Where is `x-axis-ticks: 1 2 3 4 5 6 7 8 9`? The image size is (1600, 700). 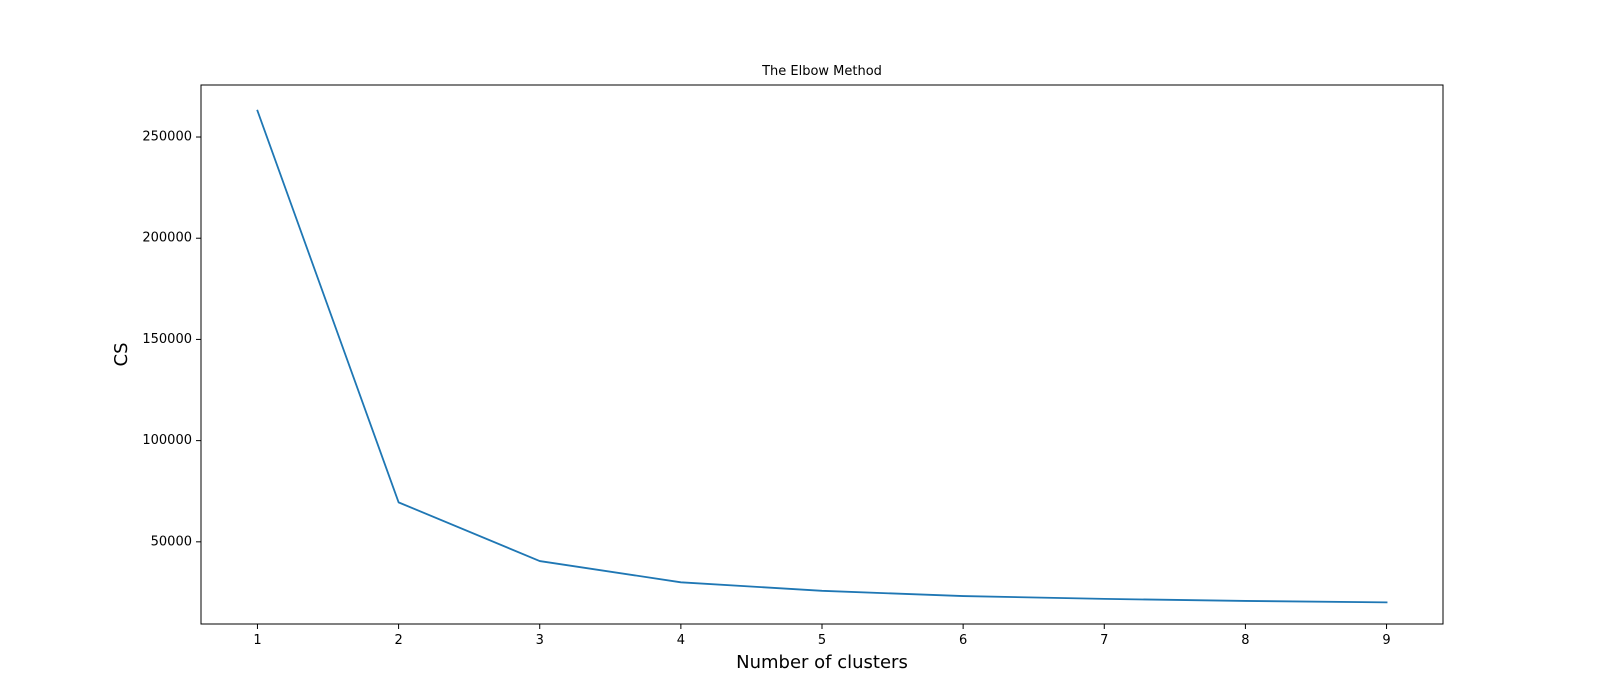 x-axis-ticks: 1 2 3 4 5 6 7 8 9 is located at coordinates (822, 636).